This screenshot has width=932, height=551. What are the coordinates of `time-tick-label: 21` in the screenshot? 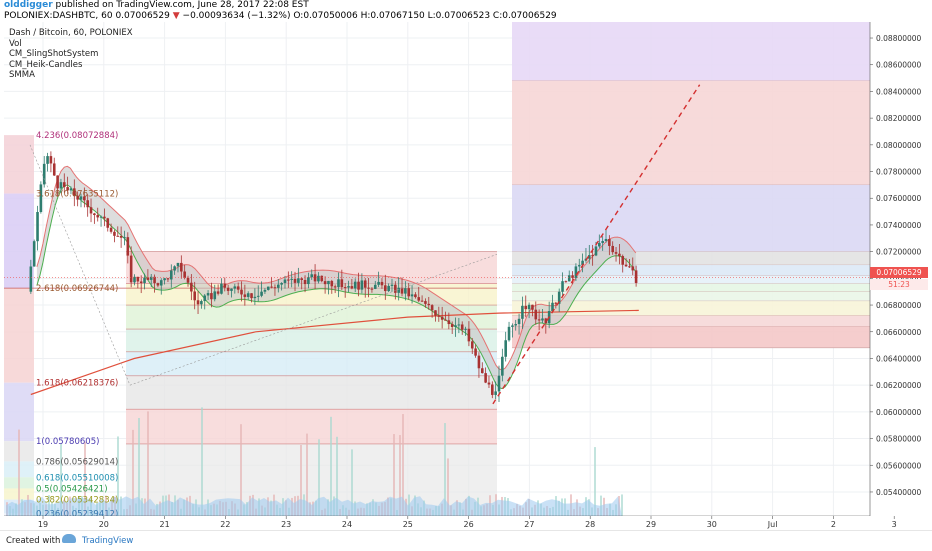 It's located at (165, 524).